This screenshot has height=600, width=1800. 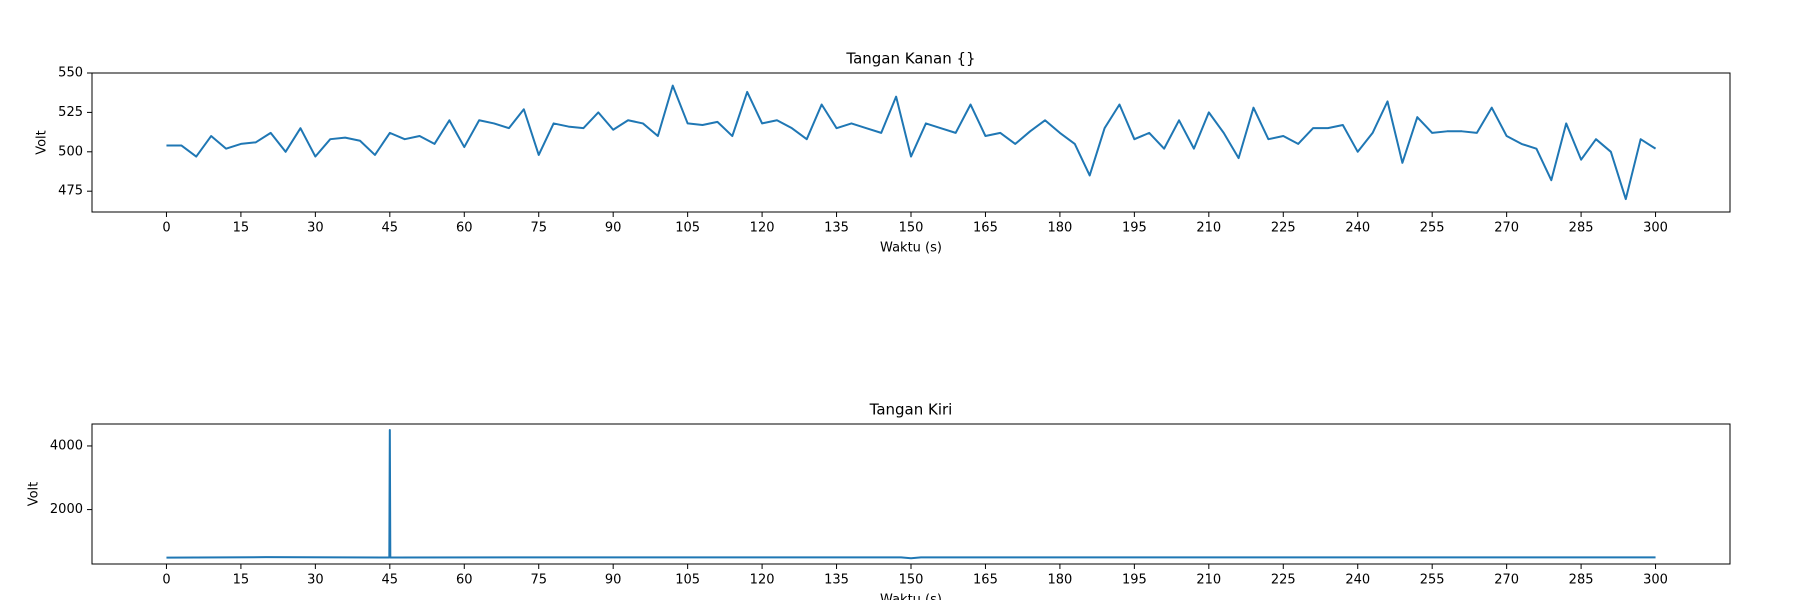 What do you see at coordinates (66, 509) in the screenshot?
I see `y-tick-label: 2000` at bounding box center [66, 509].